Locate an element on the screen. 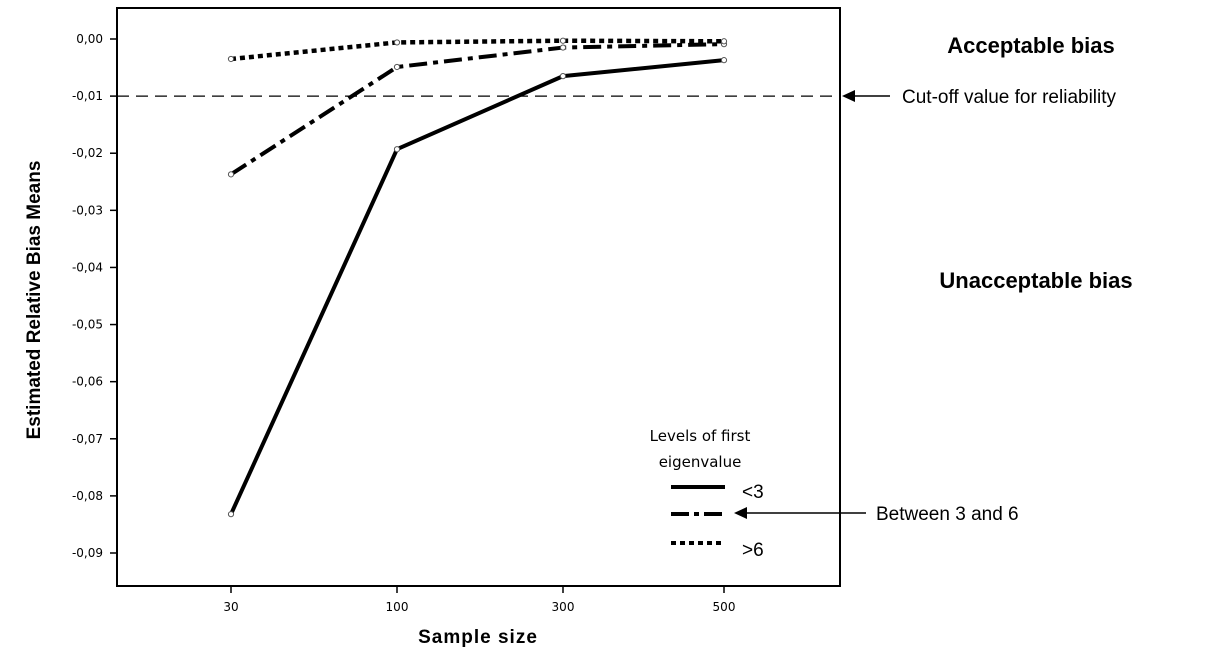 This screenshot has width=1209, height=652. y-tick-label: -0,09 is located at coordinates (87, 553).